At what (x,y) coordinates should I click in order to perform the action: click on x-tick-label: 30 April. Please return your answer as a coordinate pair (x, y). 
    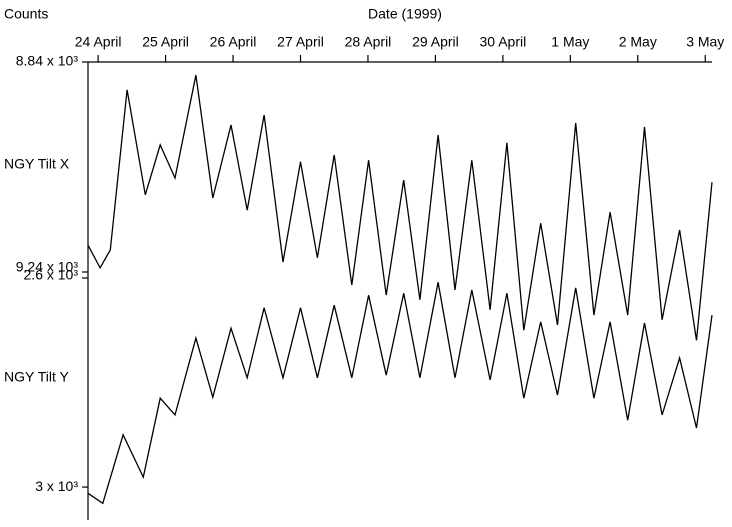
    Looking at the image, I should click on (503, 42).